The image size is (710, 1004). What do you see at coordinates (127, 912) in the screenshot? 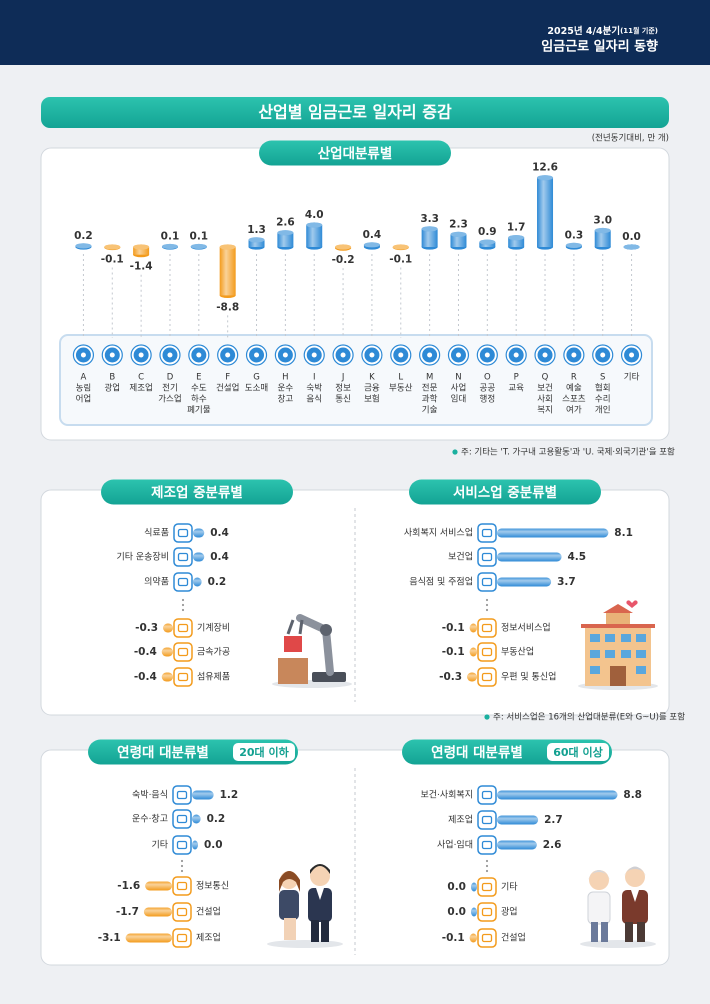
I see `value-label: -1.7` at bounding box center [127, 912].